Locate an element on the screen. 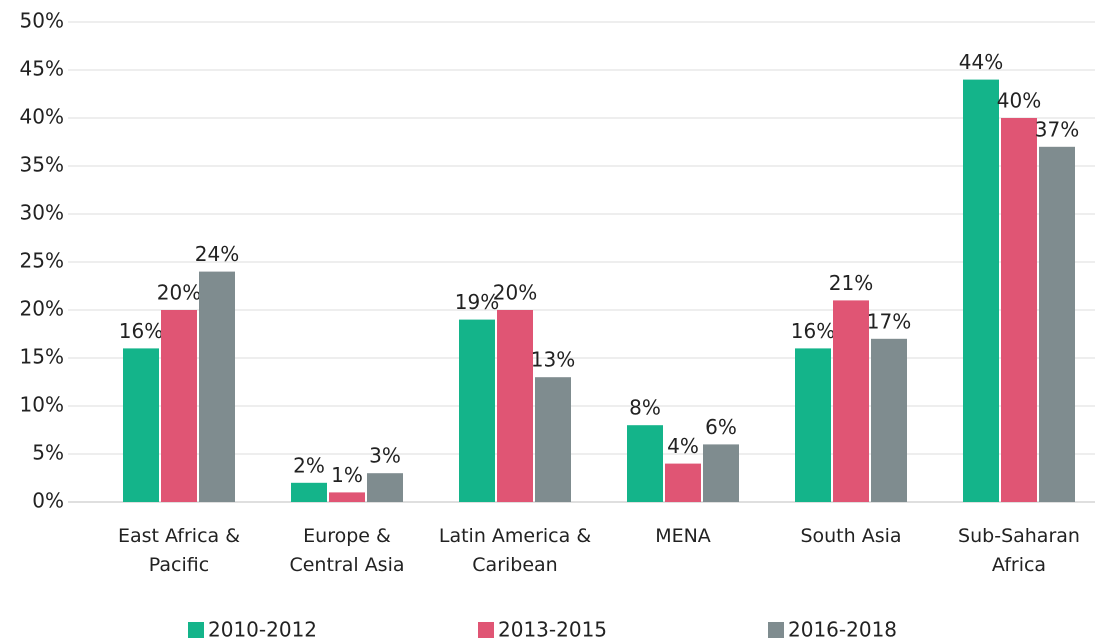  y-tick-label: 0% is located at coordinates (48, 501).